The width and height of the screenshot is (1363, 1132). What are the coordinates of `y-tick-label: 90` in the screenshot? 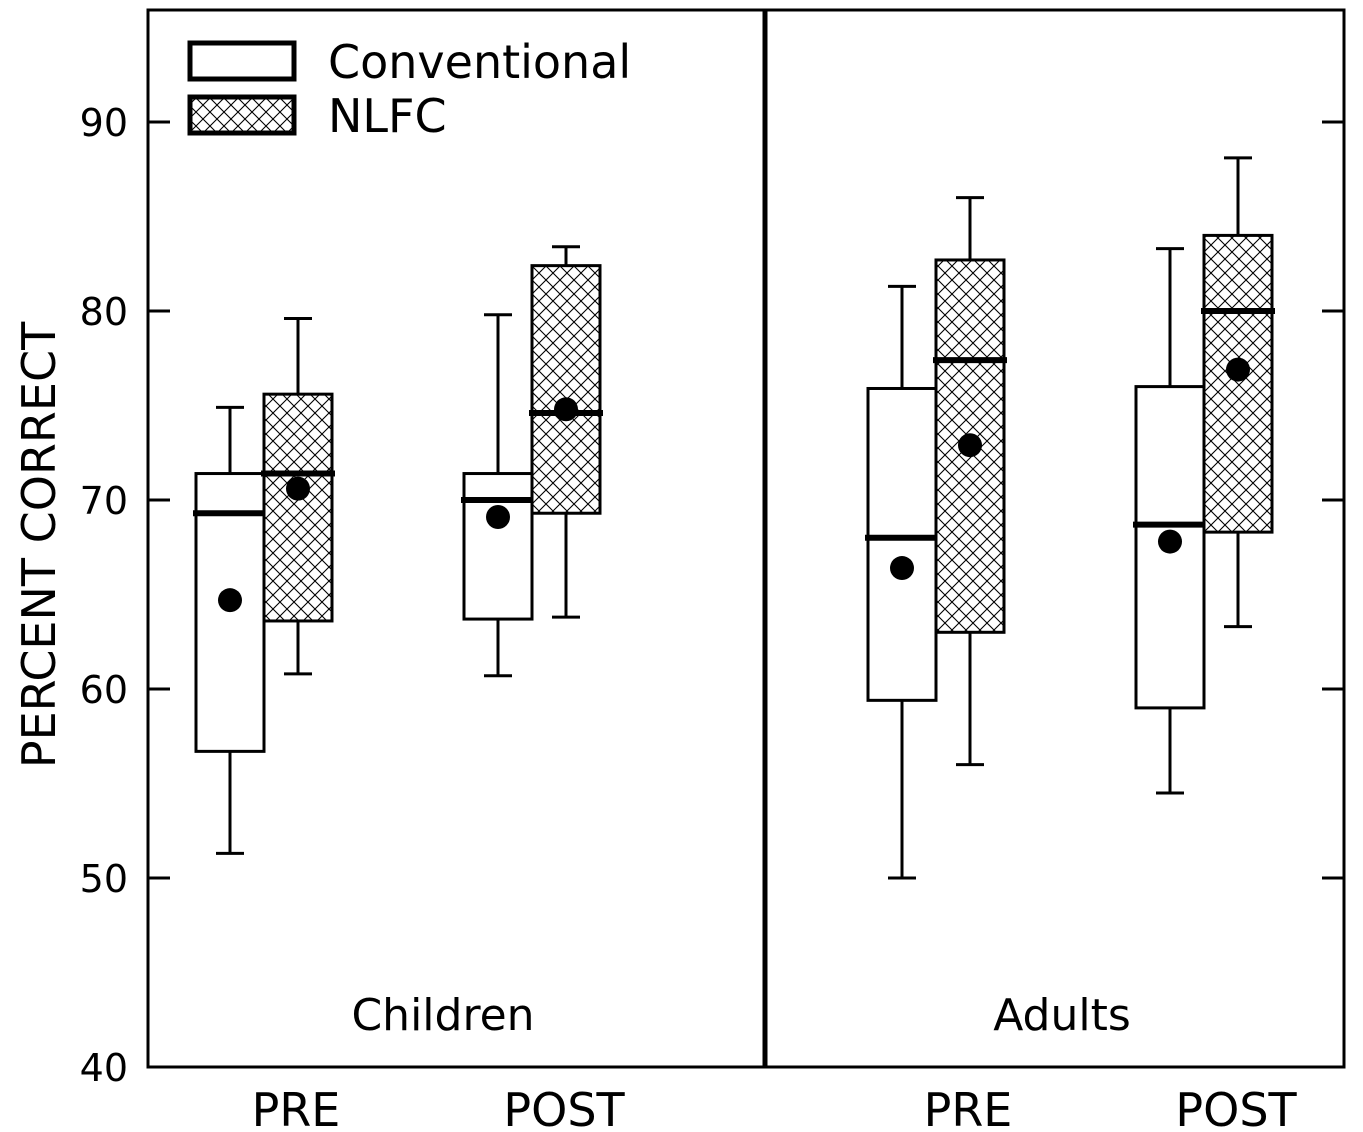 It's located at (104, 123).